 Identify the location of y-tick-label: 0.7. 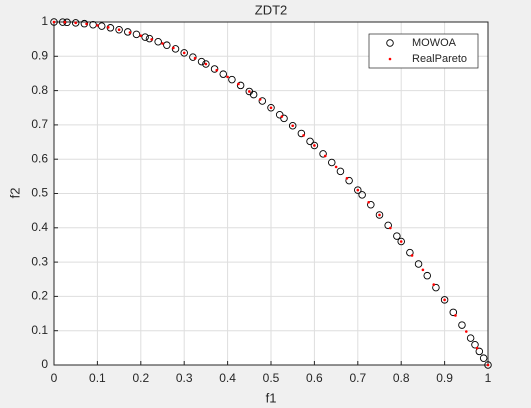
(39, 124).